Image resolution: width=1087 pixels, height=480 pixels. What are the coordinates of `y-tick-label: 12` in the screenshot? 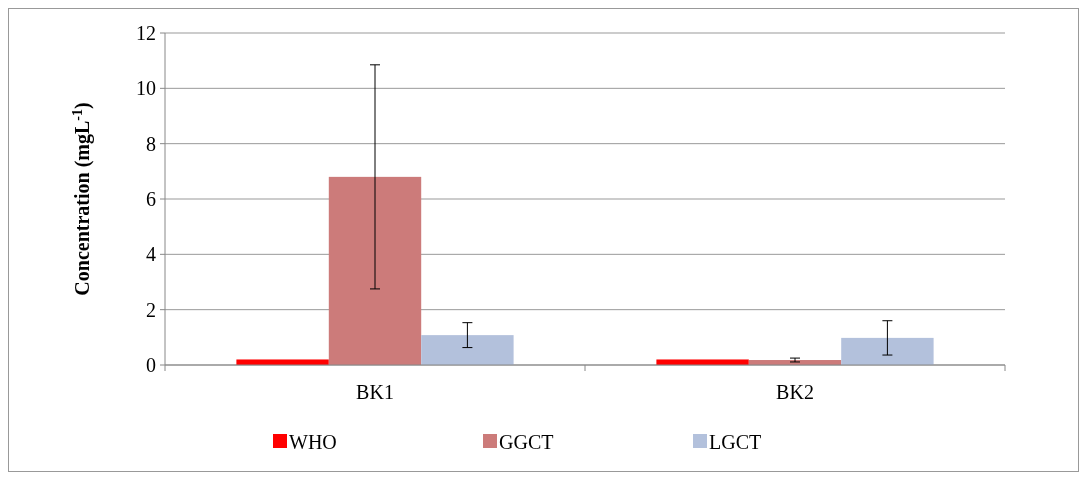 It's located at (146, 33).